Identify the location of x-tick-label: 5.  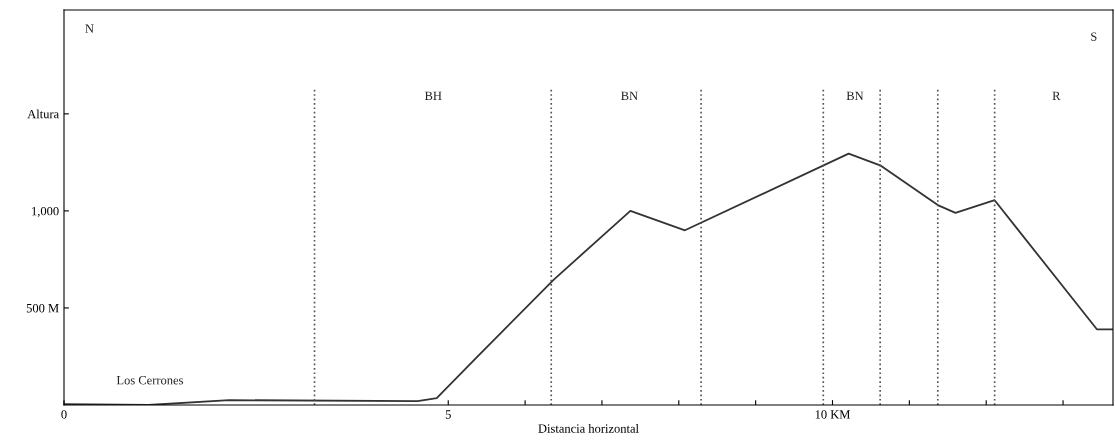
(448, 414).